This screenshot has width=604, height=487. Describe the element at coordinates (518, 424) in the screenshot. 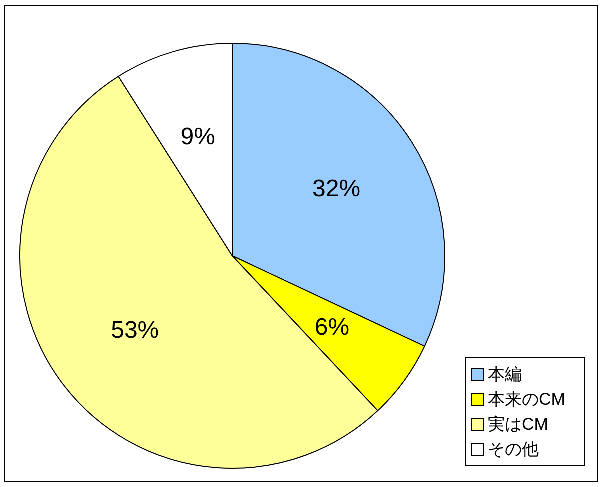

I see `legend-label: 実はCM` at that location.